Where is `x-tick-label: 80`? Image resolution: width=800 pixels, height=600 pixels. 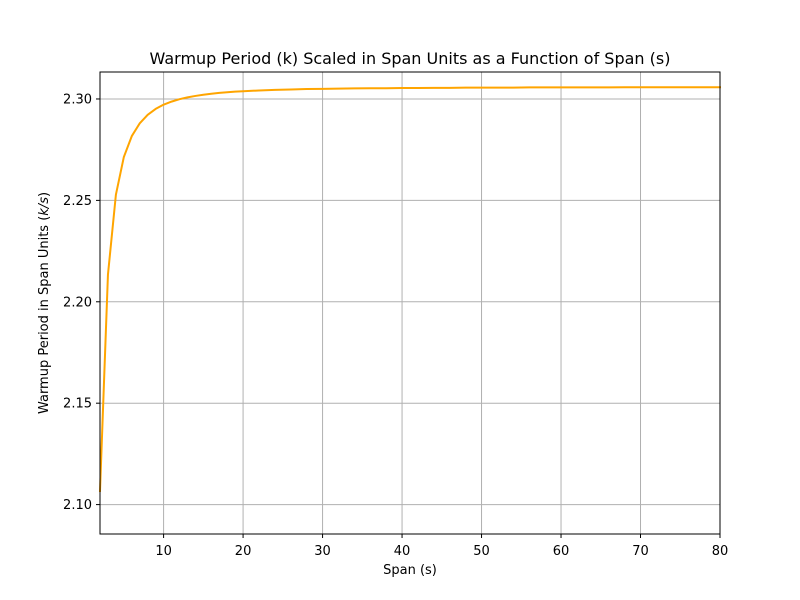 x-tick-label: 80 is located at coordinates (720, 551).